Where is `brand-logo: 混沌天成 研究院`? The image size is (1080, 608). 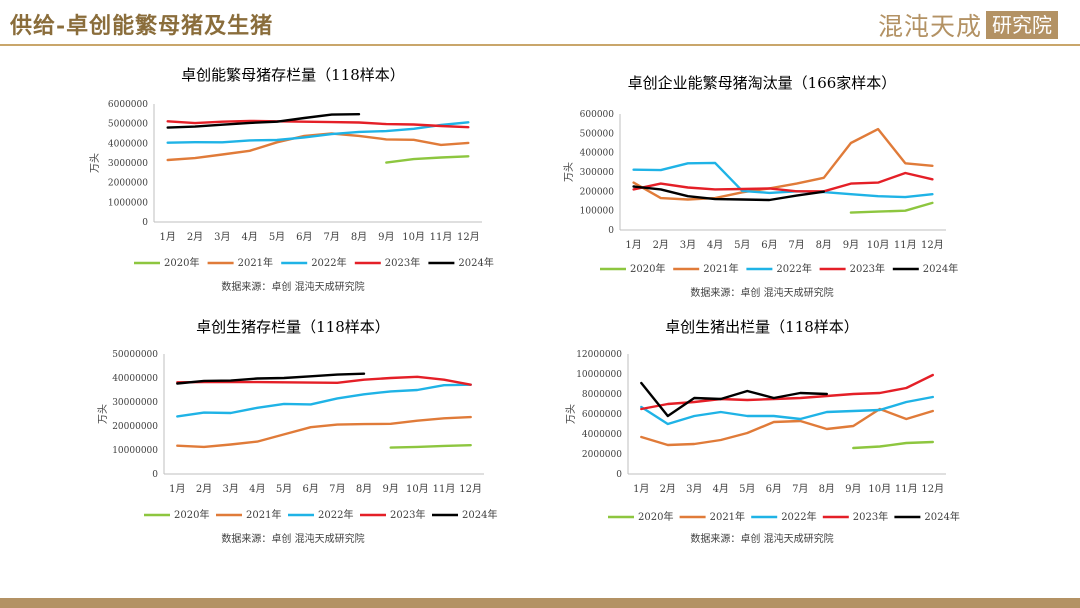
brand-logo: 混沌天成 研究院 is located at coordinates (967, 25).